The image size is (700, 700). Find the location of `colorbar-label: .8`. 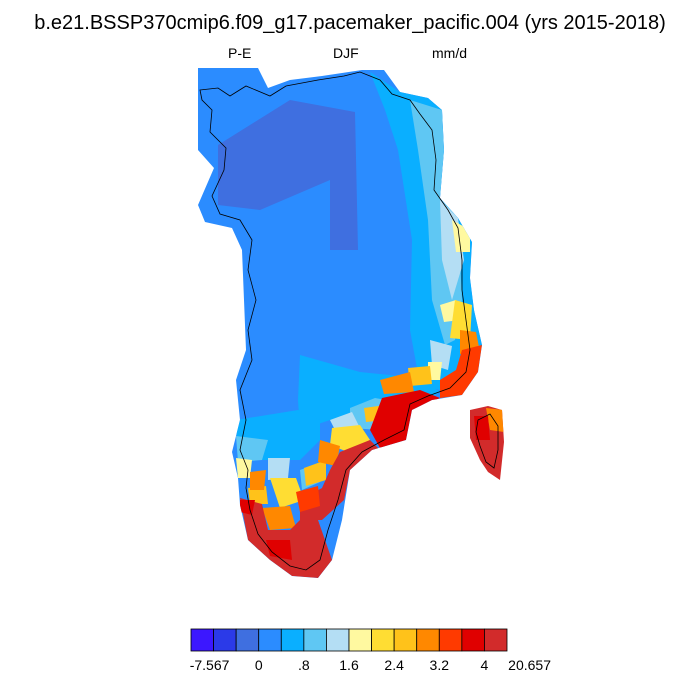

colorbar-label: .8 is located at coordinates (304, 665).